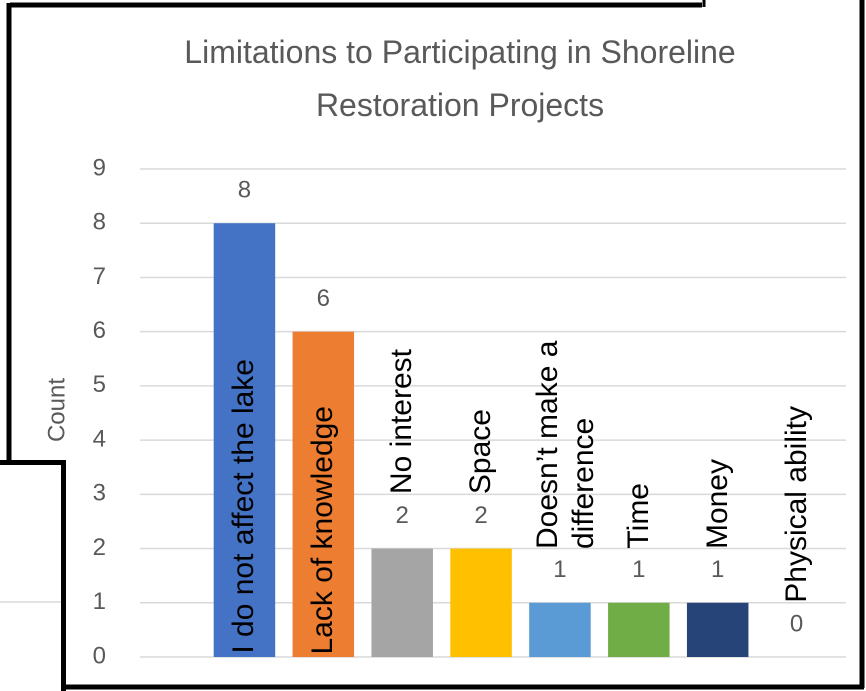 This screenshot has width=866, height=691. Describe the element at coordinates (99, 655) in the screenshot. I see `y-tick-label: 0` at that location.